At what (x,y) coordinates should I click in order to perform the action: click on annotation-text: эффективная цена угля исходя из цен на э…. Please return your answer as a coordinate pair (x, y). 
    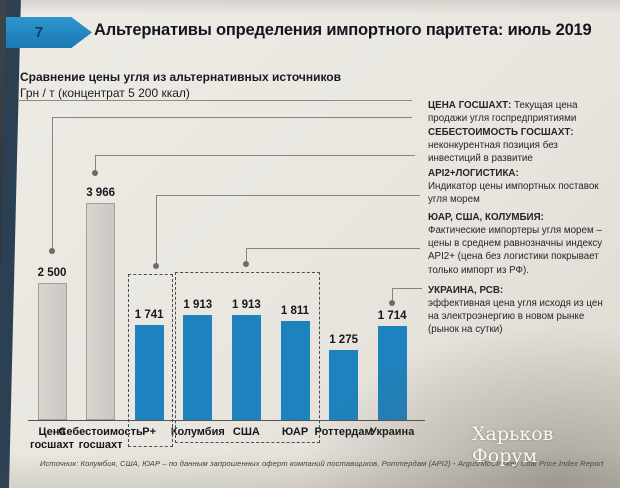
    Looking at the image, I should click on (515, 317).